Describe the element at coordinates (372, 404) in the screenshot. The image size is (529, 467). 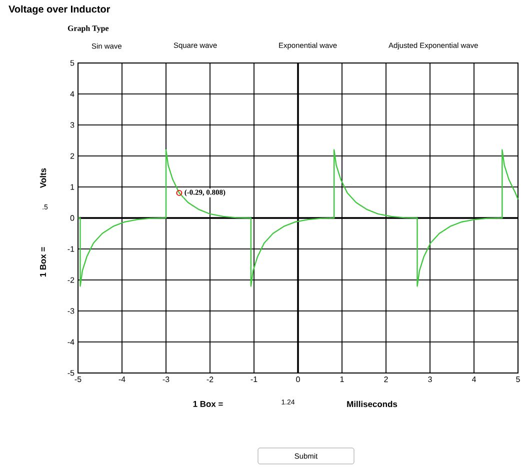
I see `text: Milliseconds` at that location.